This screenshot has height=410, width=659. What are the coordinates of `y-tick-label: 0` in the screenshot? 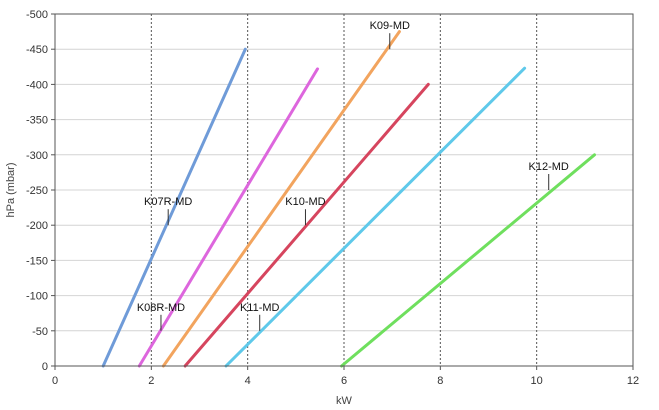 It's located at (45, 367).